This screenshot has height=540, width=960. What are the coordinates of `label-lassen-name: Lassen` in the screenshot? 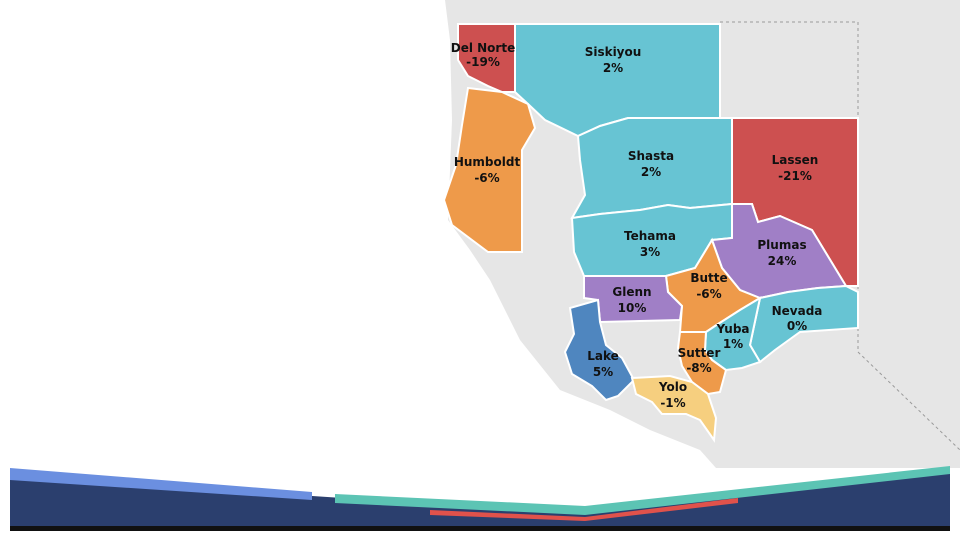 It's located at (795, 160).